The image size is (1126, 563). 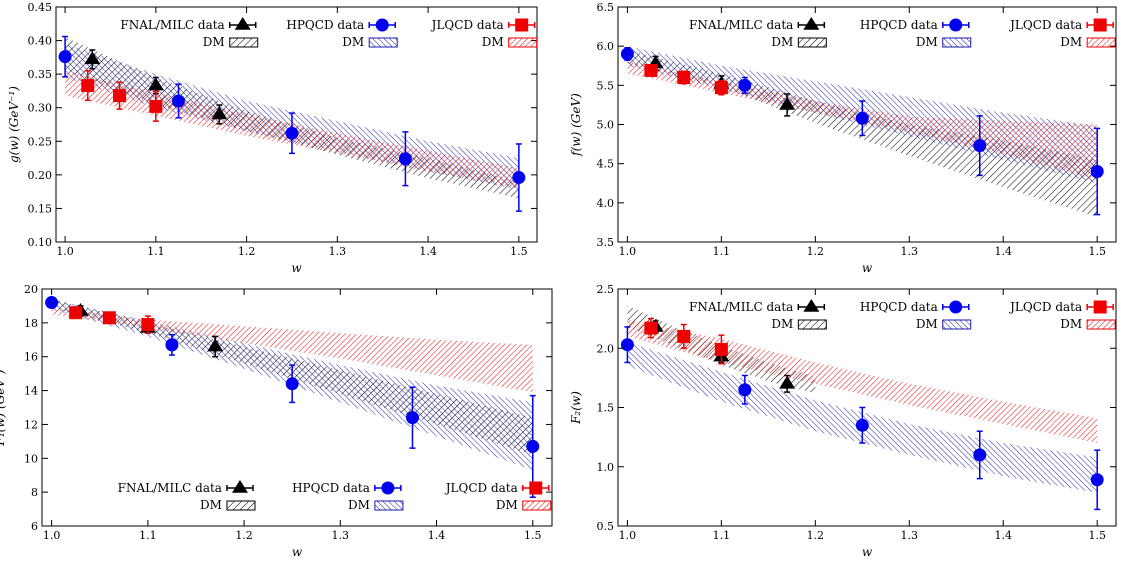 What do you see at coordinates (31, 424) in the screenshot?
I see `y-tick-label: 12` at bounding box center [31, 424].